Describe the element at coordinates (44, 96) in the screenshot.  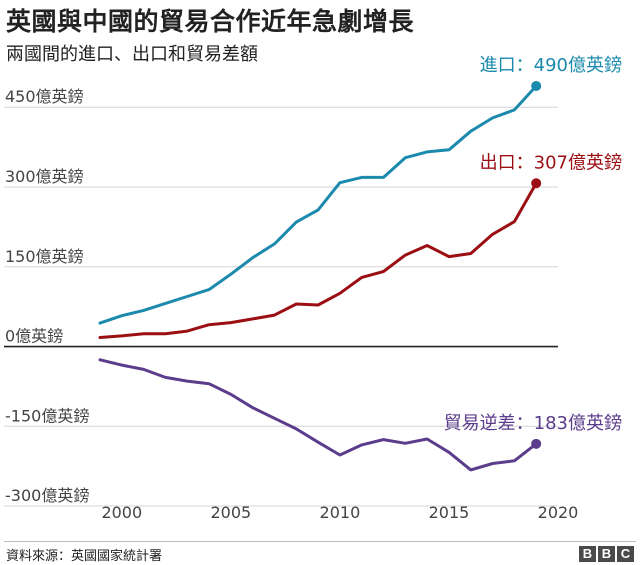
I see `y-tick-label: 450億英鎊` at that location.